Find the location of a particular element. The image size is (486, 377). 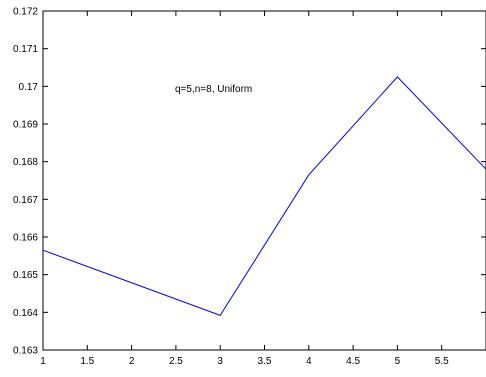

x-tick-label: 1.5 is located at coordinates (87, 361).